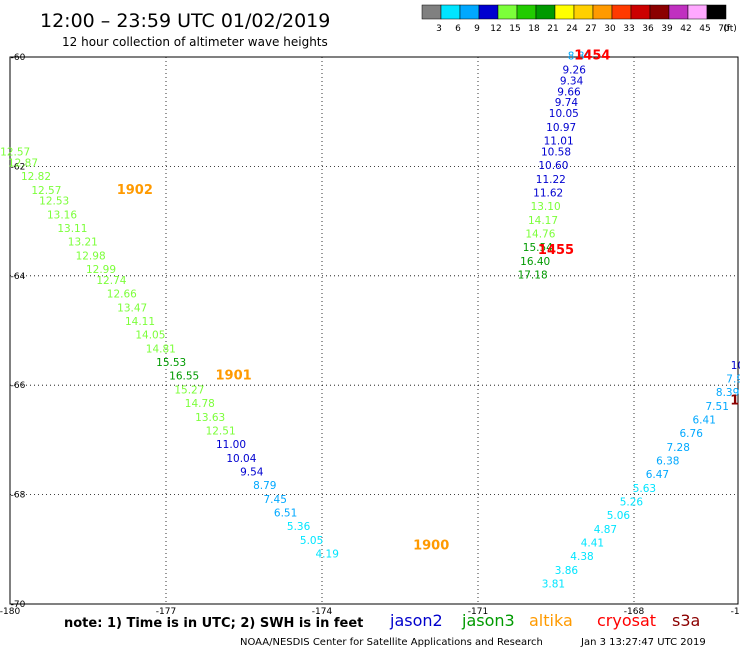 The image size is (740, 650). What do you see at coordinates (311, 541) in the screenshot?
I see `swh-value: 5.05` at bounding box center [311, 541].